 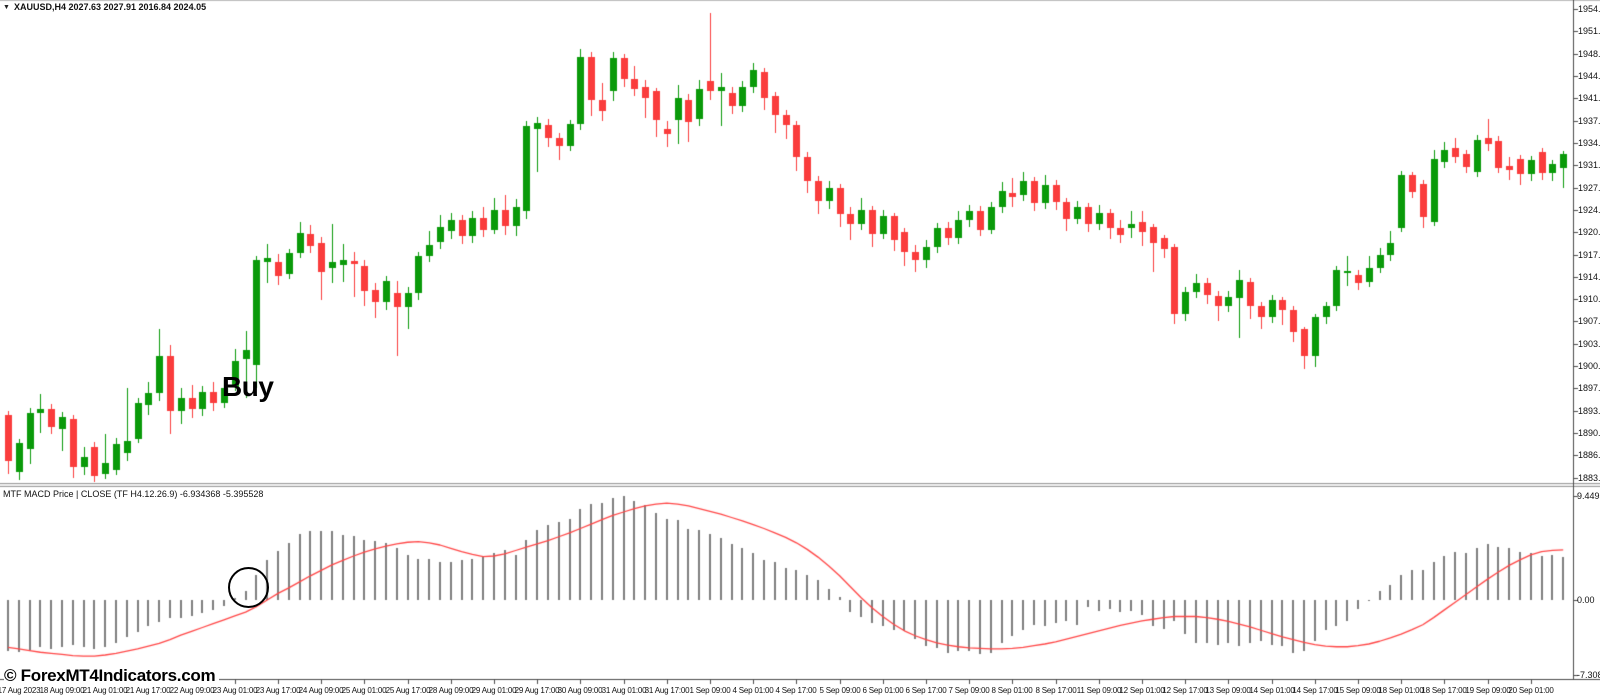 What do you see at coordinates (1589, 9) in the screenshot?
I see `price-axis-label: 1954.80` at bounding box center [1589, 9].